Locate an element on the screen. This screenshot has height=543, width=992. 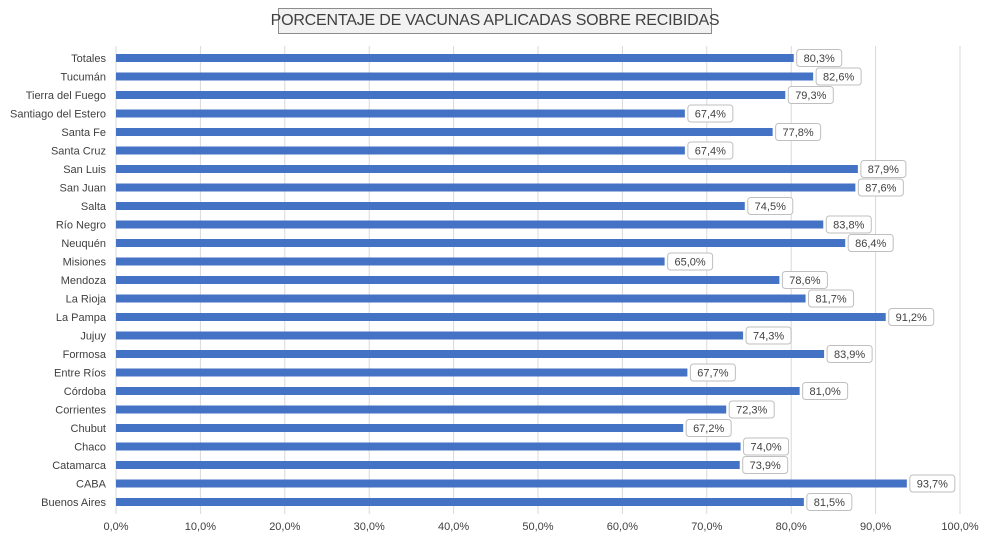
data-label: 81,5% is located at coordinates (829, 502).